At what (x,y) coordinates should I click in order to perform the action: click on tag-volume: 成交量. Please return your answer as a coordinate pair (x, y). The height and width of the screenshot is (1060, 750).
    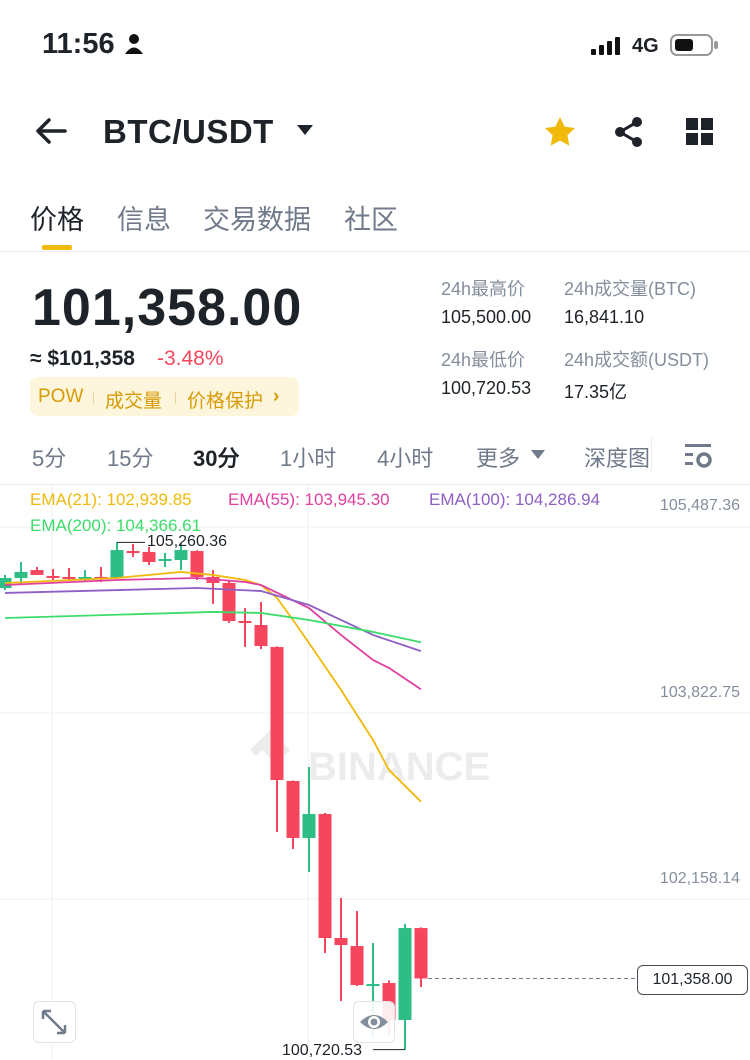
    Looking at the image, I should click on (134, 401).